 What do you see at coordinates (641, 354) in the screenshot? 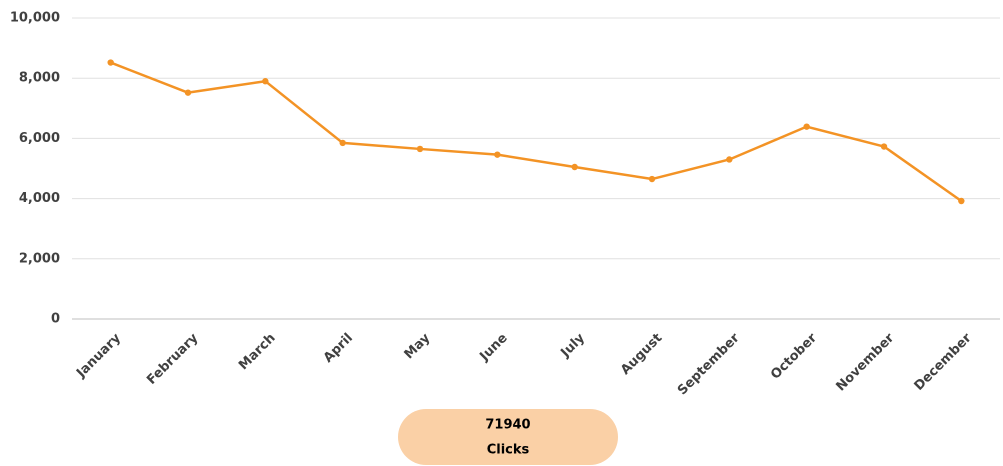
I see `x-tick-label: August` at bounding box center [641, 354].